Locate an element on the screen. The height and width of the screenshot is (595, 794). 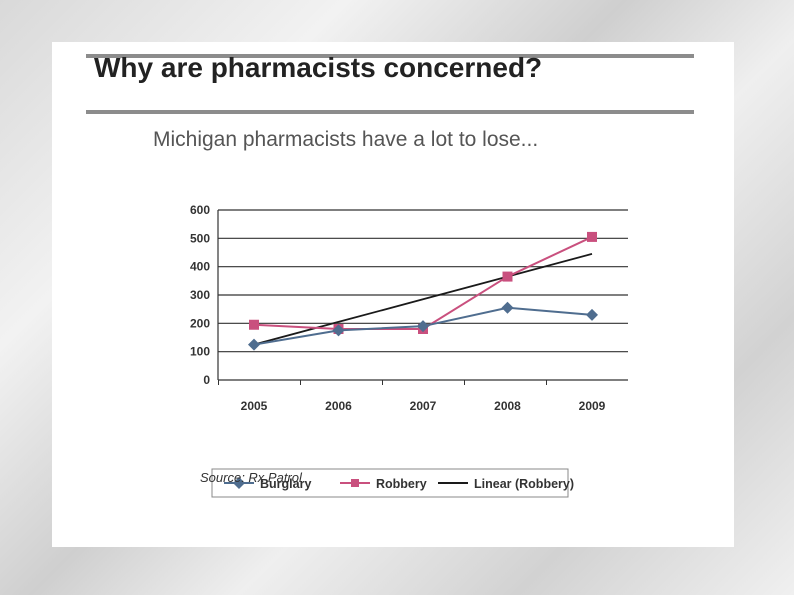
legend-label: Burglary is located at coordinates (285, 484).